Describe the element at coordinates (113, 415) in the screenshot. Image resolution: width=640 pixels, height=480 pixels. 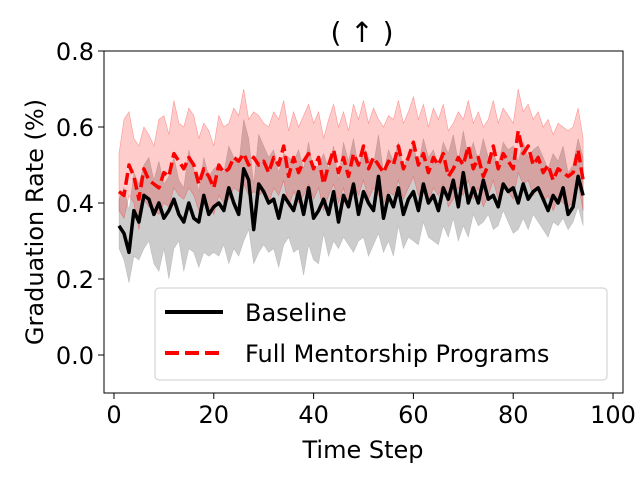
I see `x-tick-label: 0` at that location.